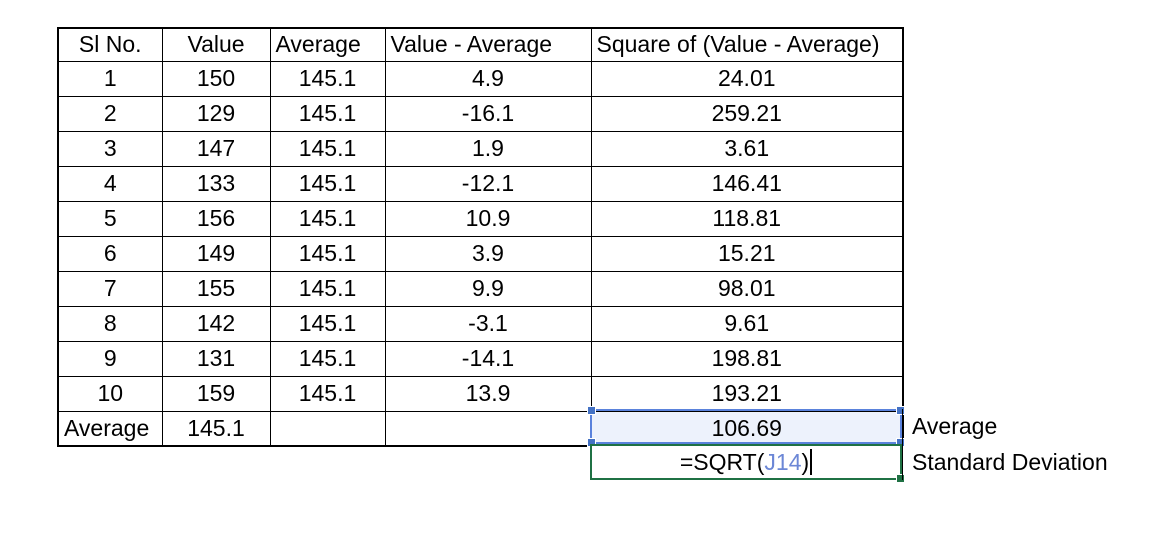  Describe the element at coordinates (488, 288) in the screenshot. I see `cell-diff: 9.9` at that location.